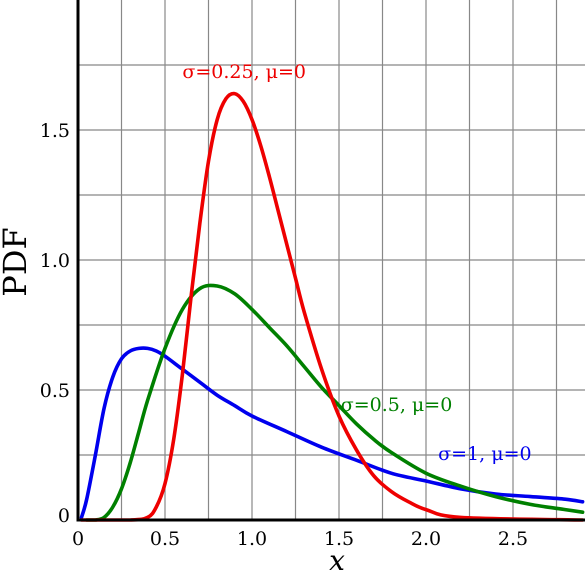 The image size is (585, 585). What do you see at coordinates (426, 539) in the screenshot?
I see `x-tick-label: 2.0` at bounding box center [426, 539].